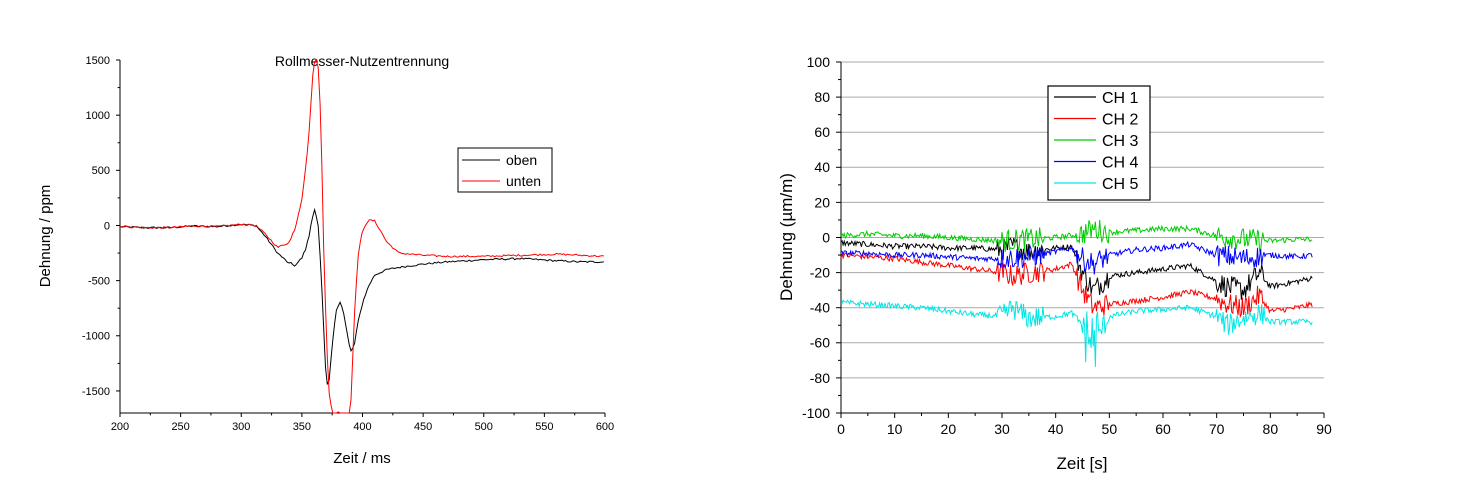 Image resolution: width=1464 pixels, height=497 pixels. I want to click on y-tick-label: -20, so click(820, 273).